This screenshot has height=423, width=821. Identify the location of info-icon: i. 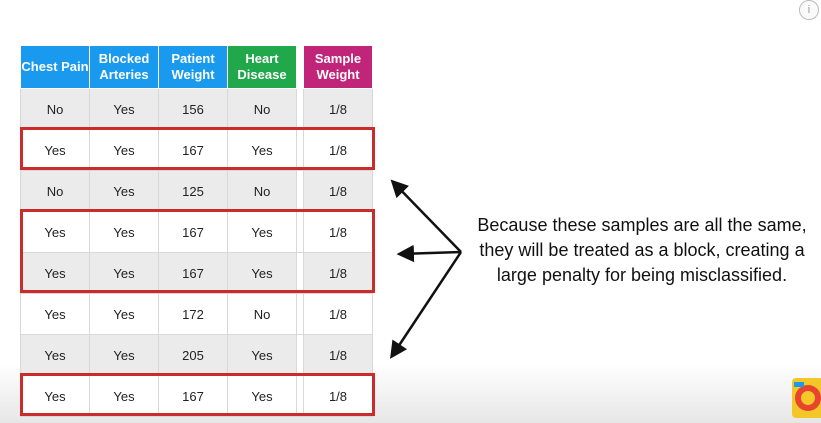
(809, 10).